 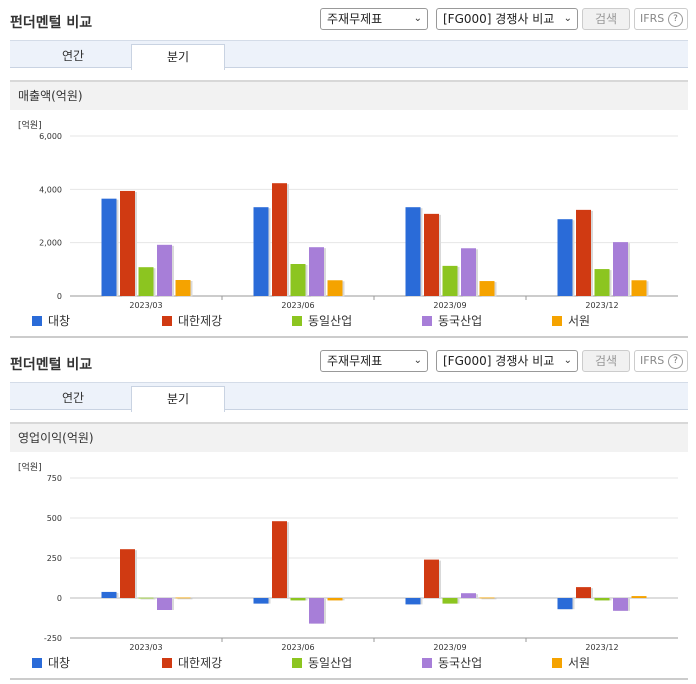 What do you see at coordinates (349, 95) in the screenshot?
I see `metric-header: 매출액(억원)` at bounding box center [349, 95].